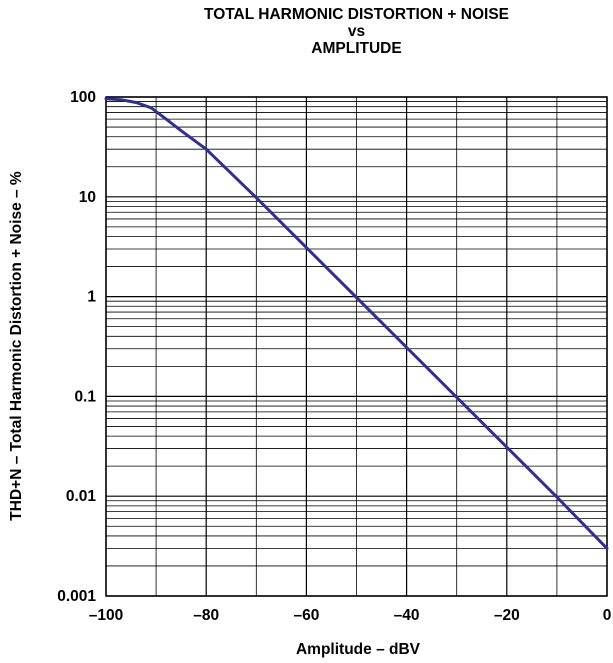  What do you see at coordinates (81, 496) in the screenshot?
I see `y-tick-label: 0.01` at bounding box center [81, 496].